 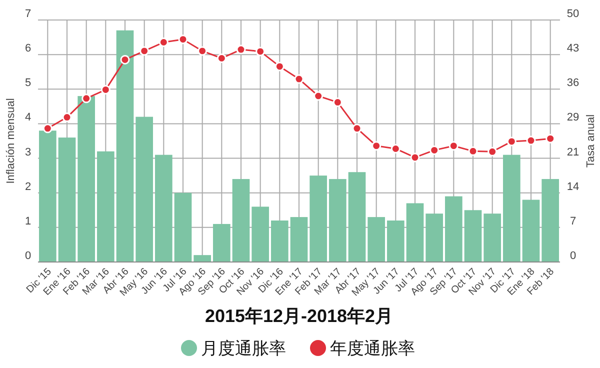 I want to click on y2-tick-label: 14, so click(x=573, y=186).